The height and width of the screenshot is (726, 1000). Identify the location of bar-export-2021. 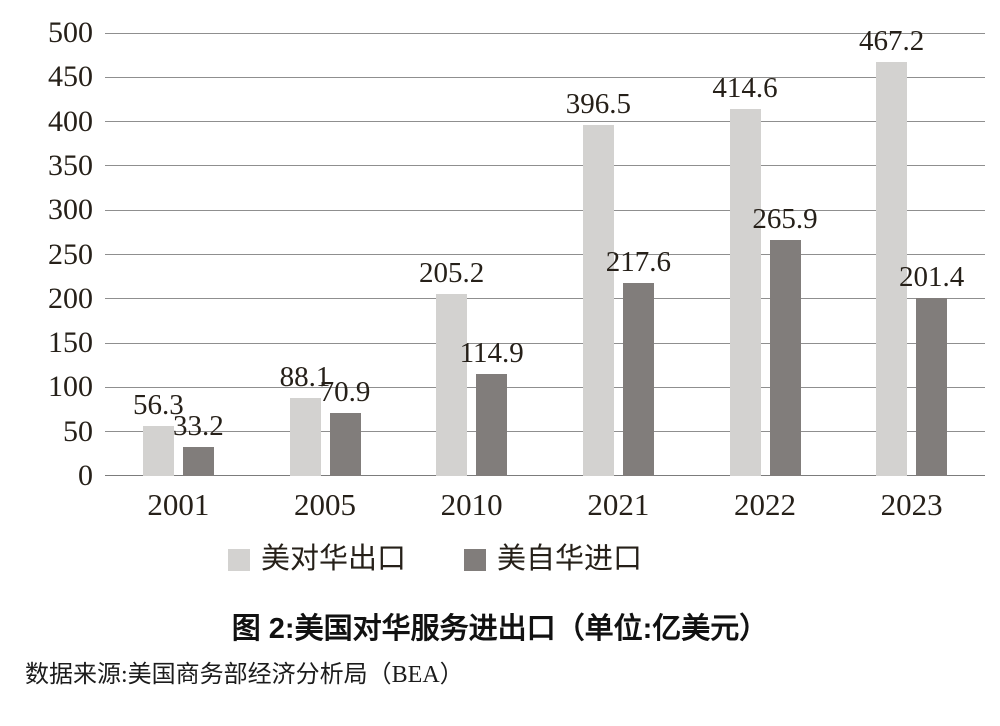
(598, 300).